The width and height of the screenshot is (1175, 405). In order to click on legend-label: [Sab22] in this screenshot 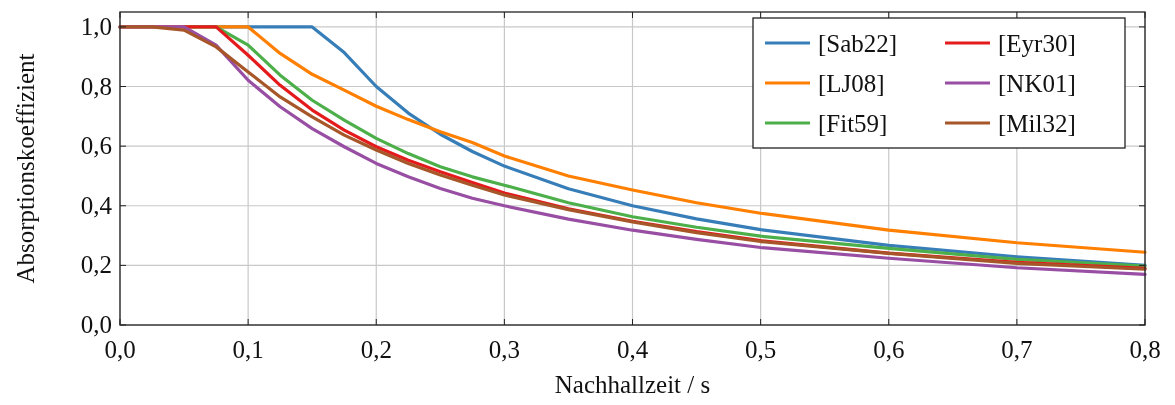, I will do `click(858, 43)`.